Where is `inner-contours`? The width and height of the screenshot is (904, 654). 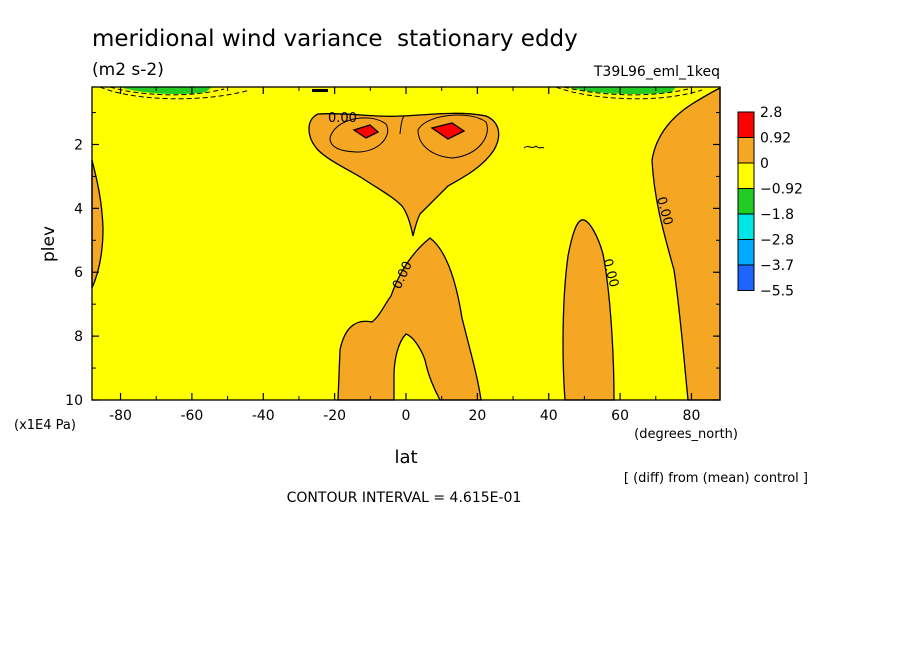
inner-contours is located at coordinates (437, 136).